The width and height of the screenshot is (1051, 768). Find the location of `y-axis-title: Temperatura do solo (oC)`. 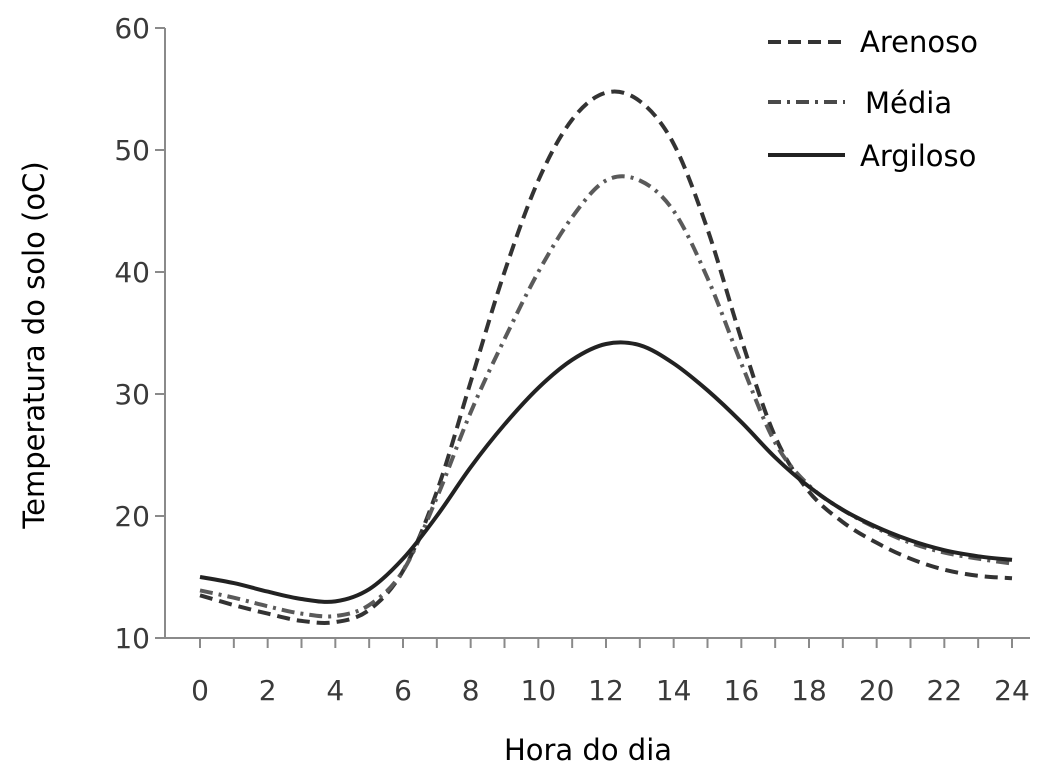

y-axis-title: Temperatura do solo (oC) is located at coordinates (34, 345).